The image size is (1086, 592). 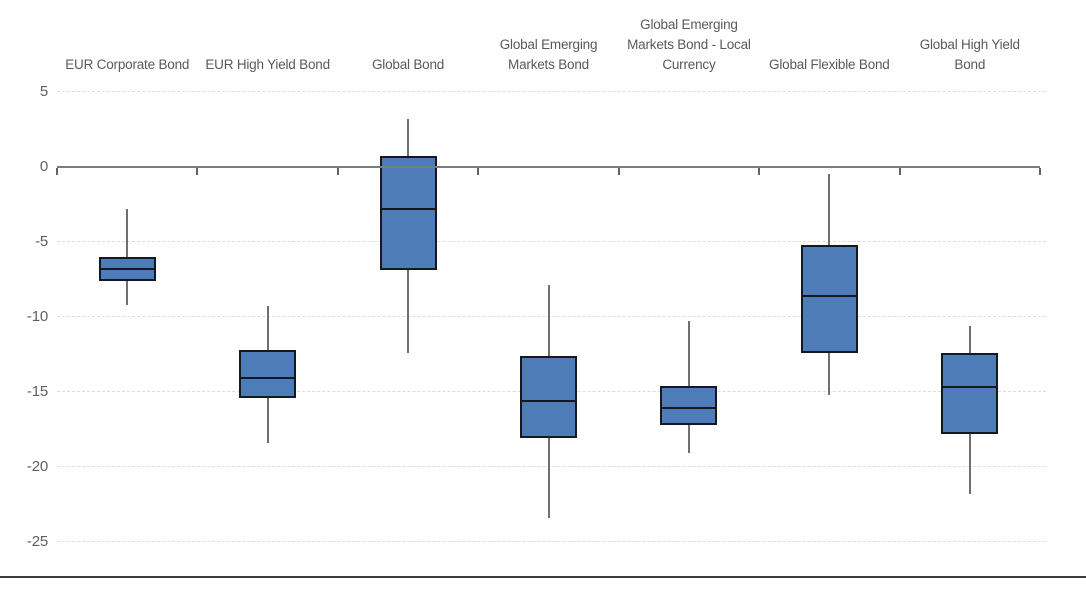 What do you see at coordinates (408, 64) in the screenshot?
I see `category-label: Global Bond` at bounding box center [408, 64].